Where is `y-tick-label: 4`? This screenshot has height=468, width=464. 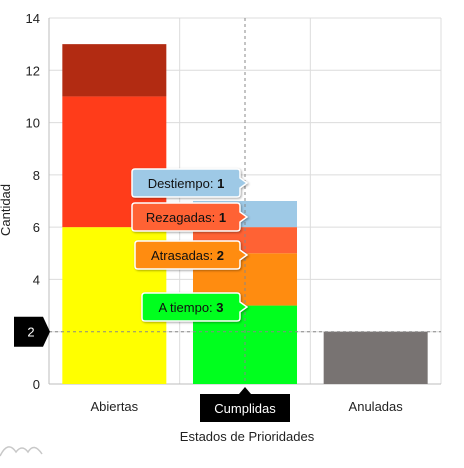
y-tick-label: 4 is located at coordinates (36, 279).